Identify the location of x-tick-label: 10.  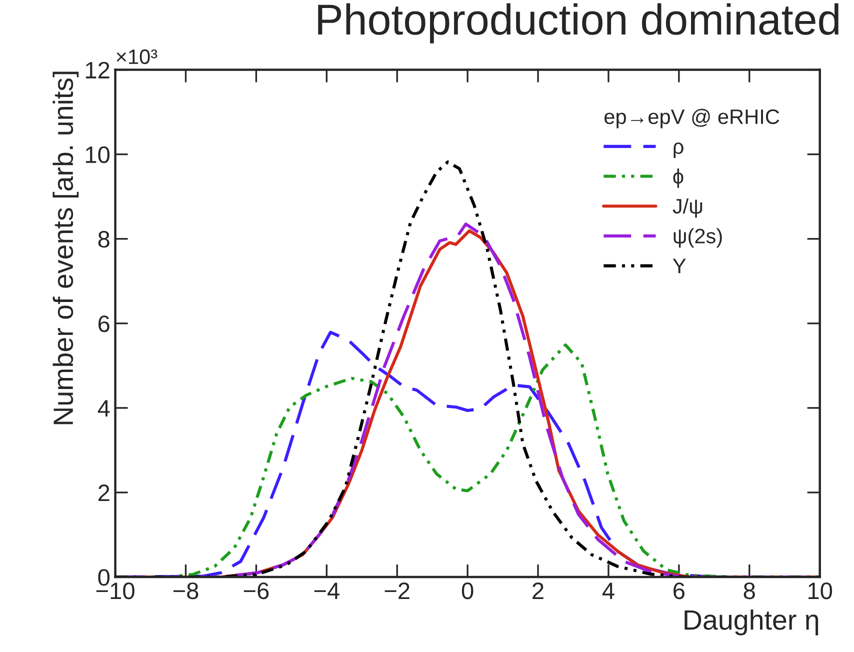
(820, 591).